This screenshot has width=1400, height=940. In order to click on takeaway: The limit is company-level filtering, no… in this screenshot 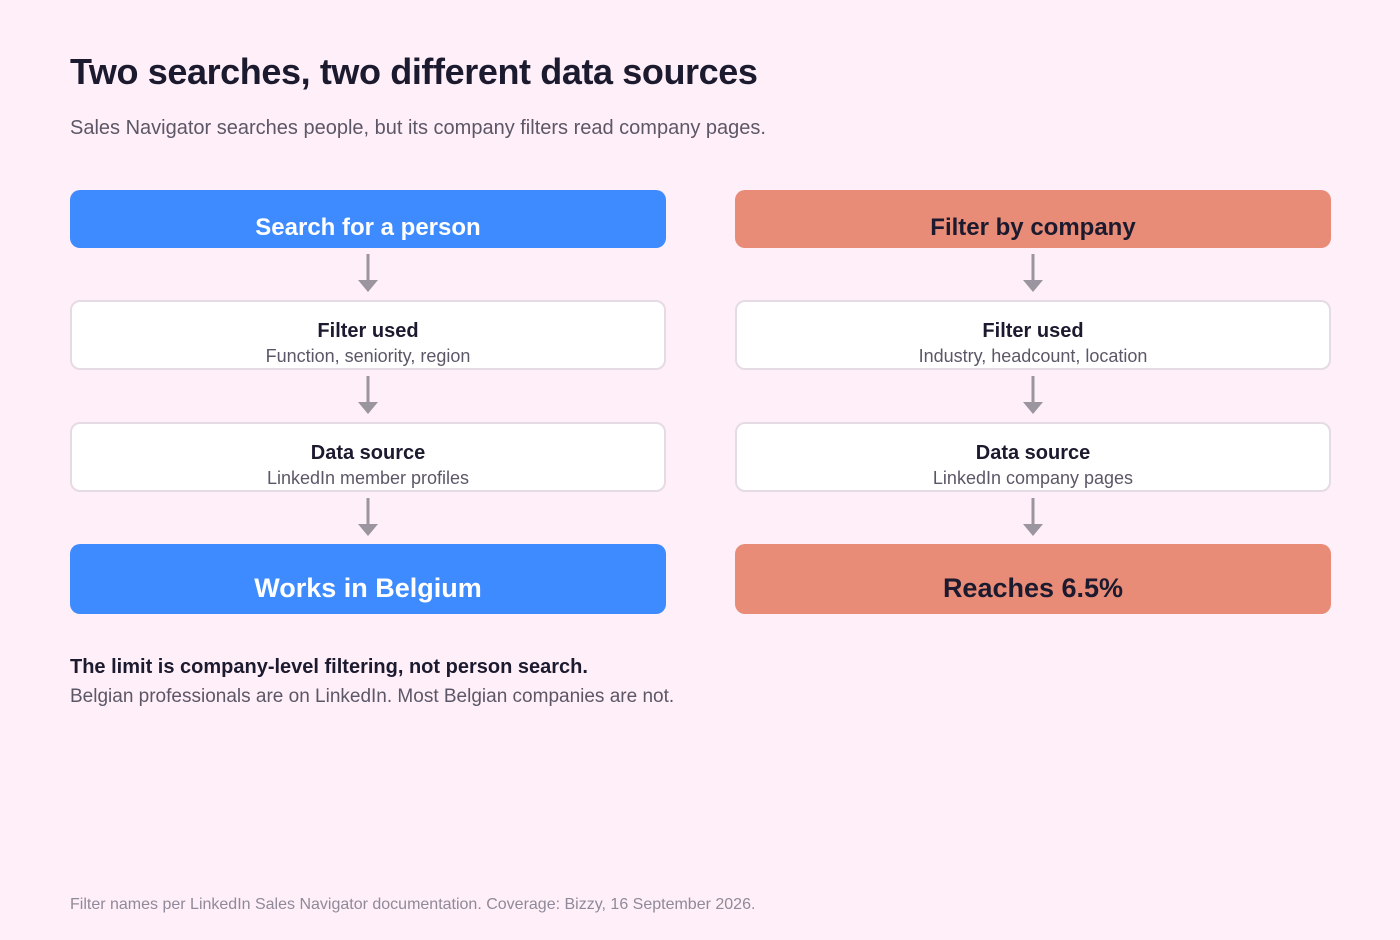, I will do `click(372, 682)`.